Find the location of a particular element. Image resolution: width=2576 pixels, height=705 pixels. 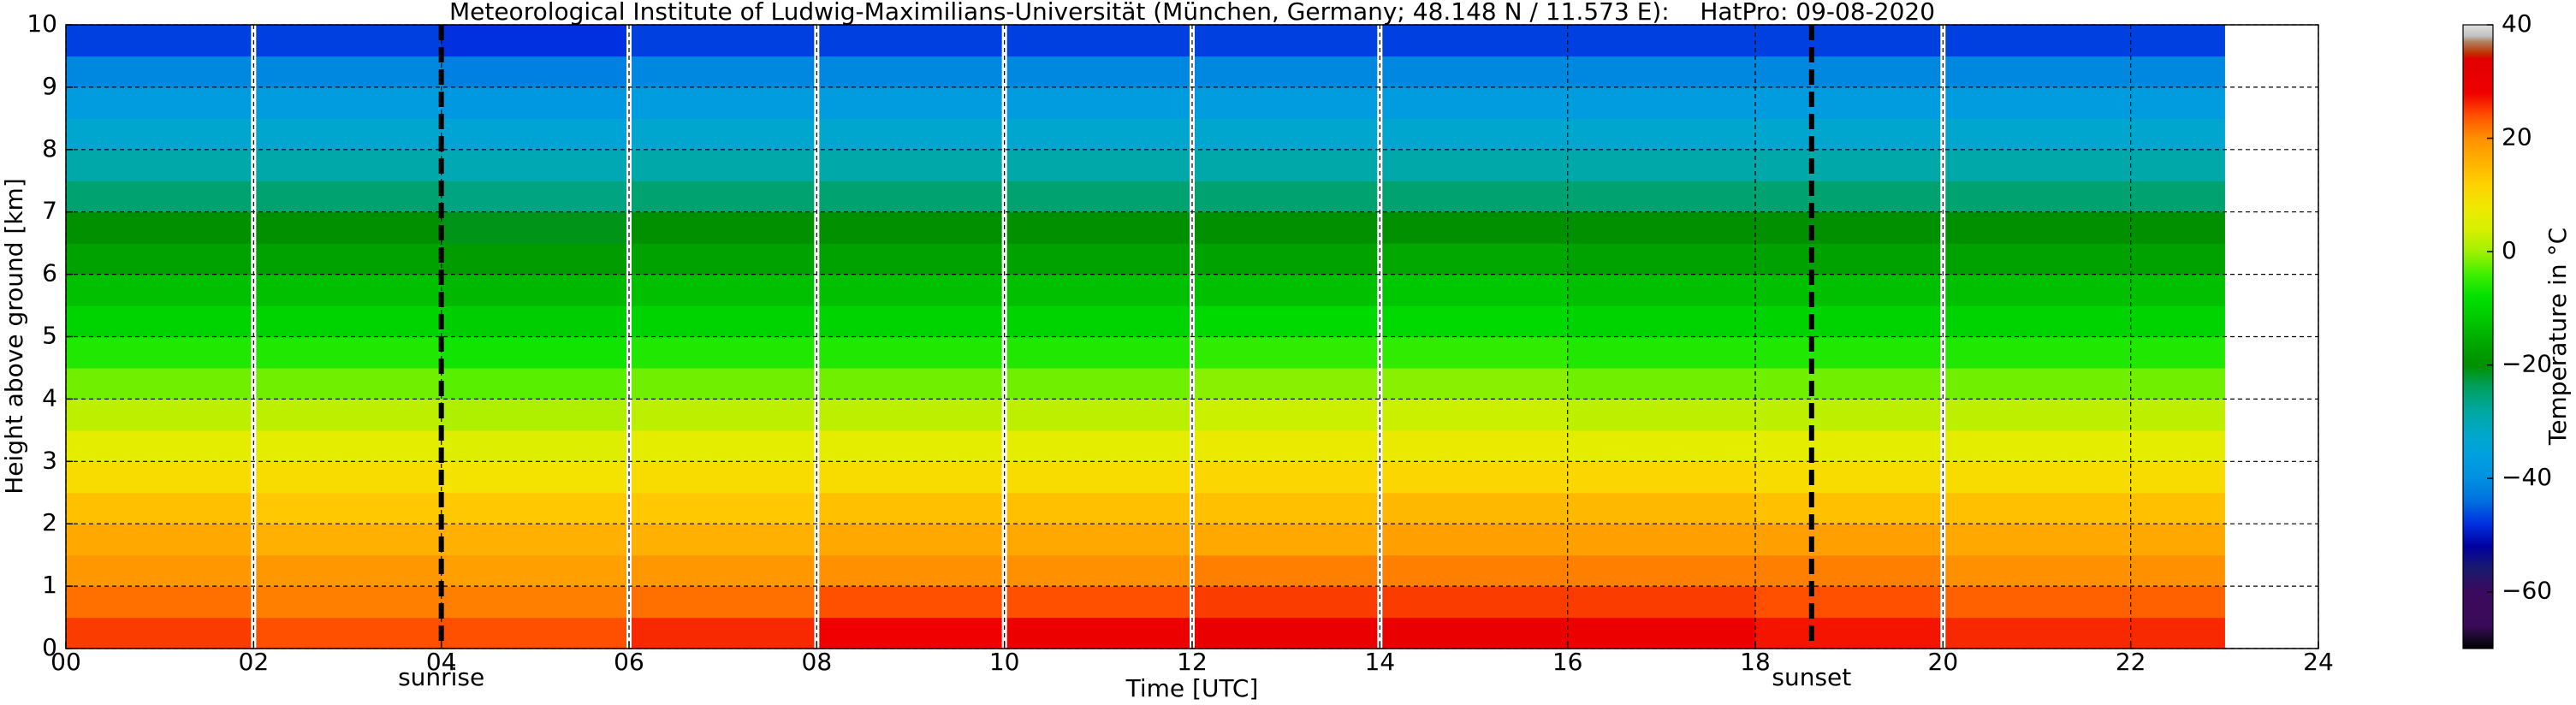

x-tick-label: 00 is located at coordinates (65, 662).